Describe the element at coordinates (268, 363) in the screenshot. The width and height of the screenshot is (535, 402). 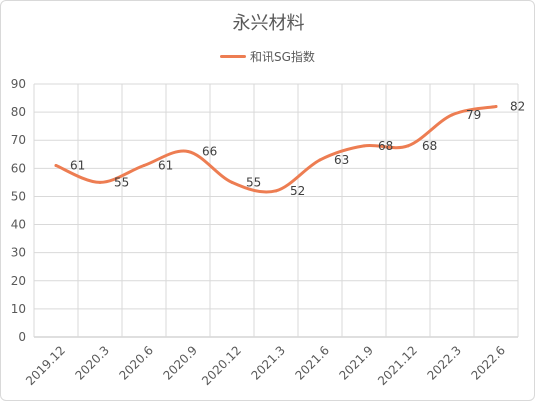
I see `x-tick-label: 2021.3` at that location.